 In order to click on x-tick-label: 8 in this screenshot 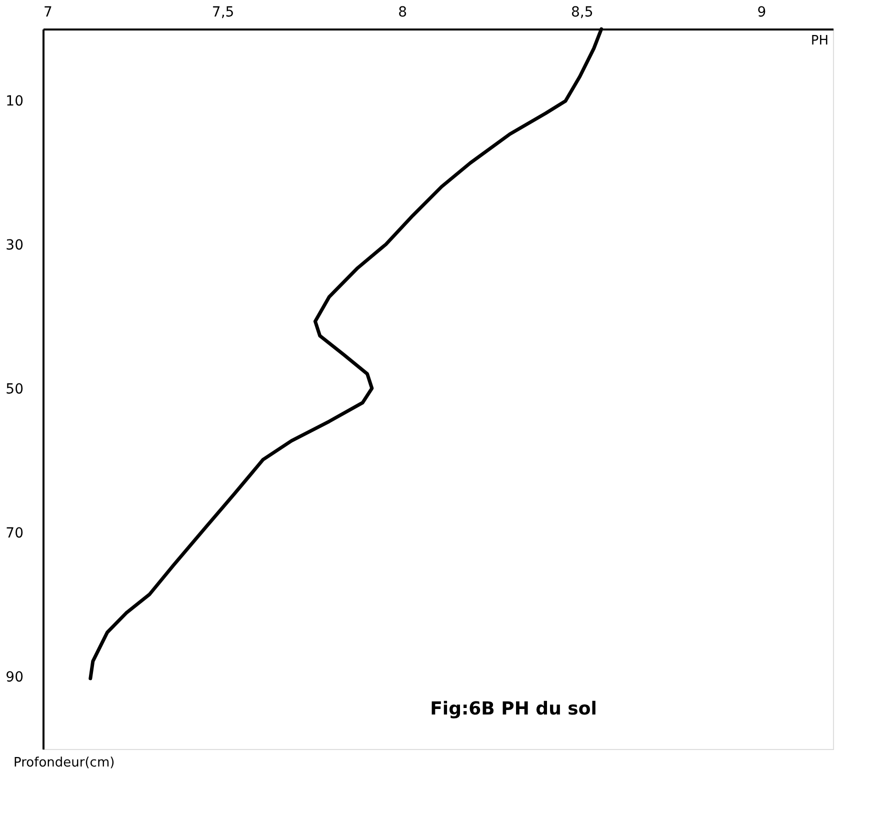, I will do `click(403, 12)`.